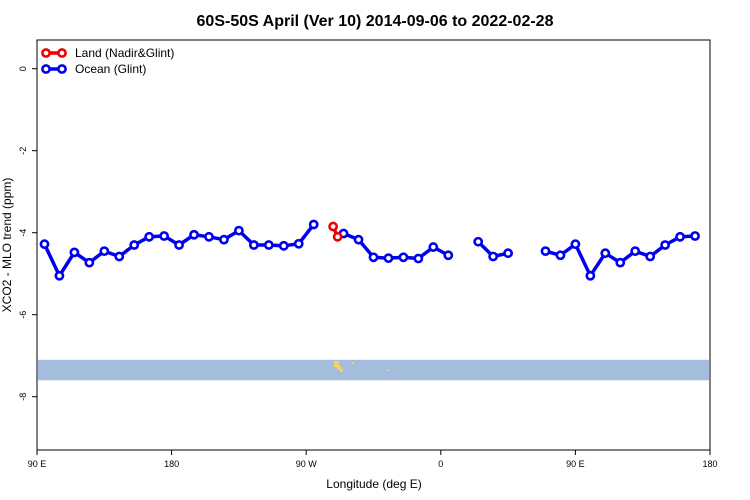  I want to click on coverage-band-rect, so click(373, 370).